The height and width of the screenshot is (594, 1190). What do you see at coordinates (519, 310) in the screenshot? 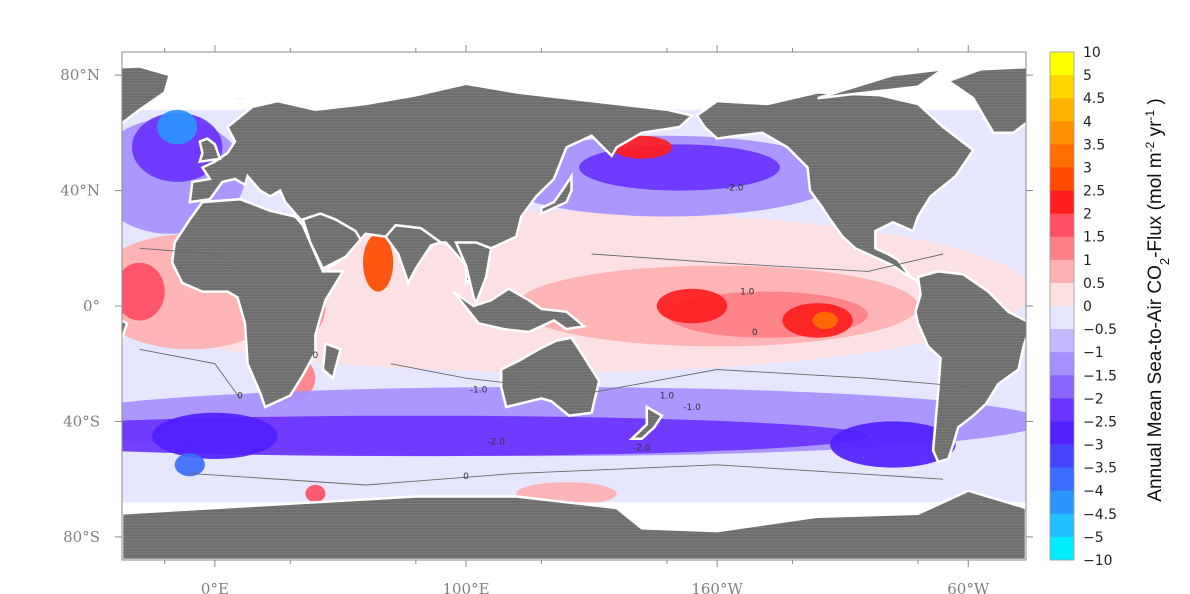
I see `land-indonesia` at bounding box center [519, 310].